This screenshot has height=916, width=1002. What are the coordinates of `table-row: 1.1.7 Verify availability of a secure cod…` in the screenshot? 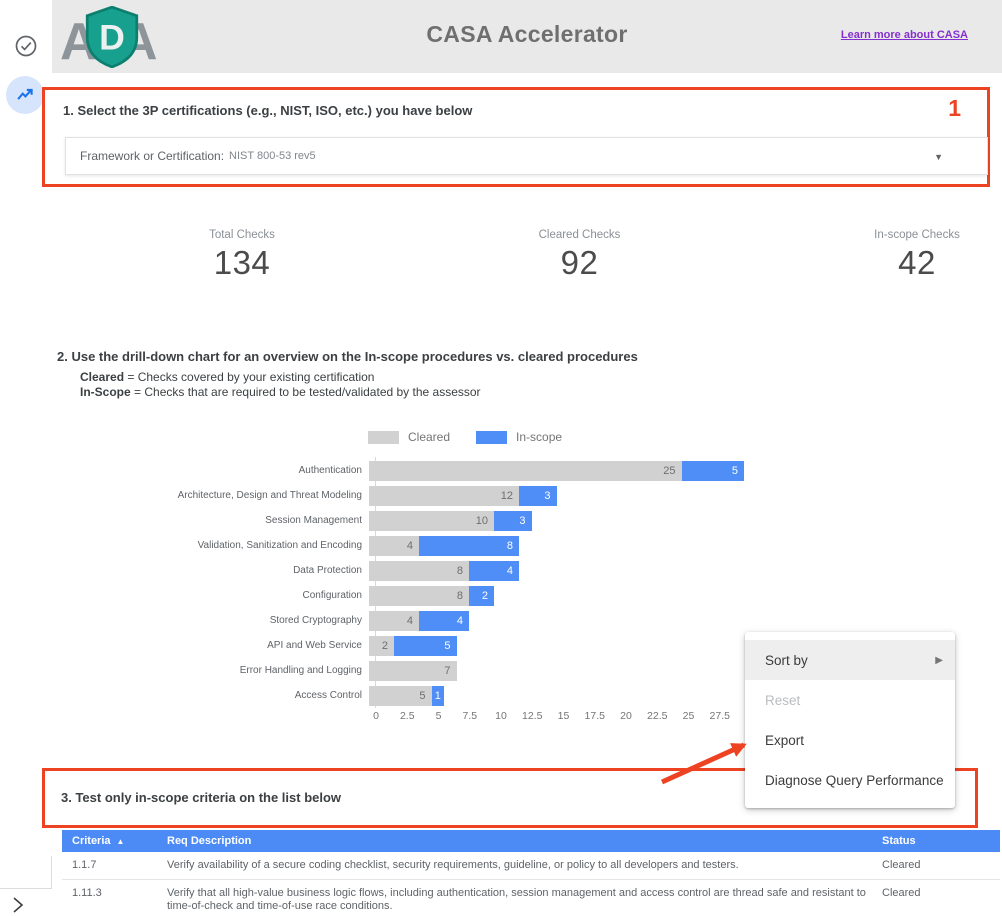 It's located at (531, 866).